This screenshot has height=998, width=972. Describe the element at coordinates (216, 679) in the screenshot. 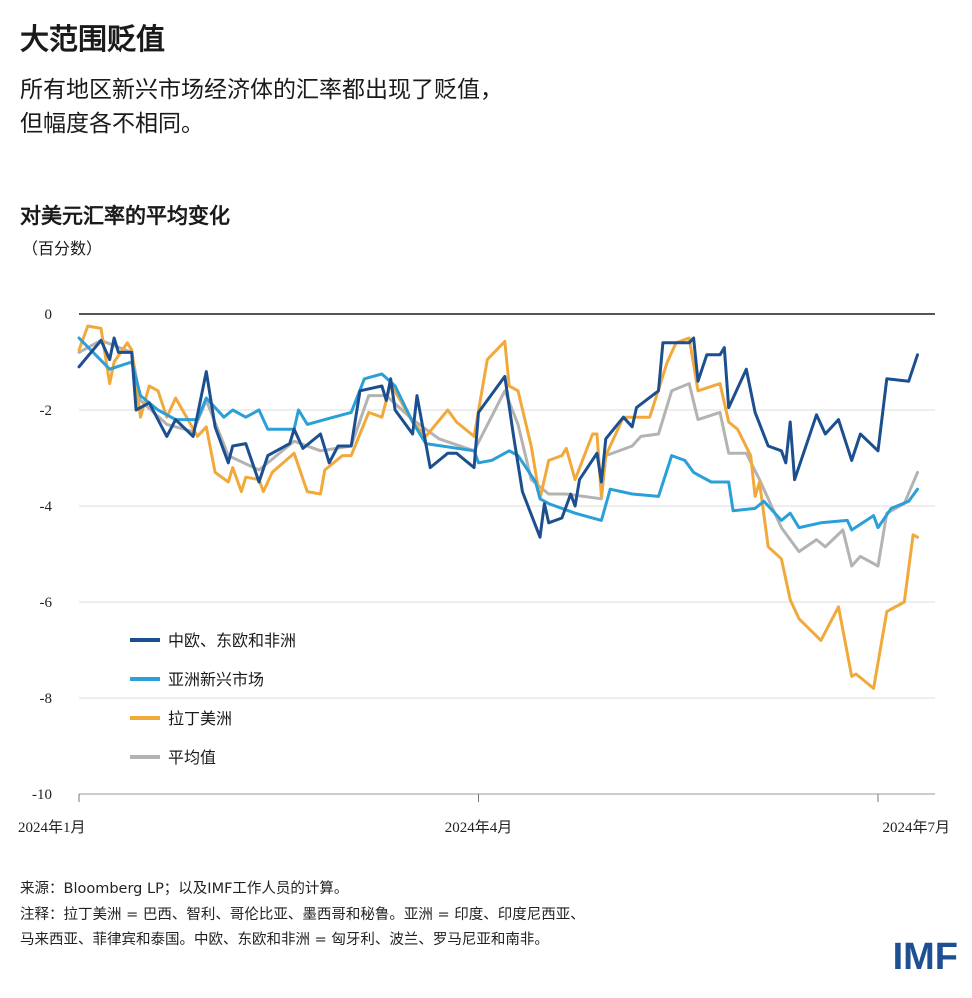

I see `legend-label: 亚洲新兴市场` at that location.